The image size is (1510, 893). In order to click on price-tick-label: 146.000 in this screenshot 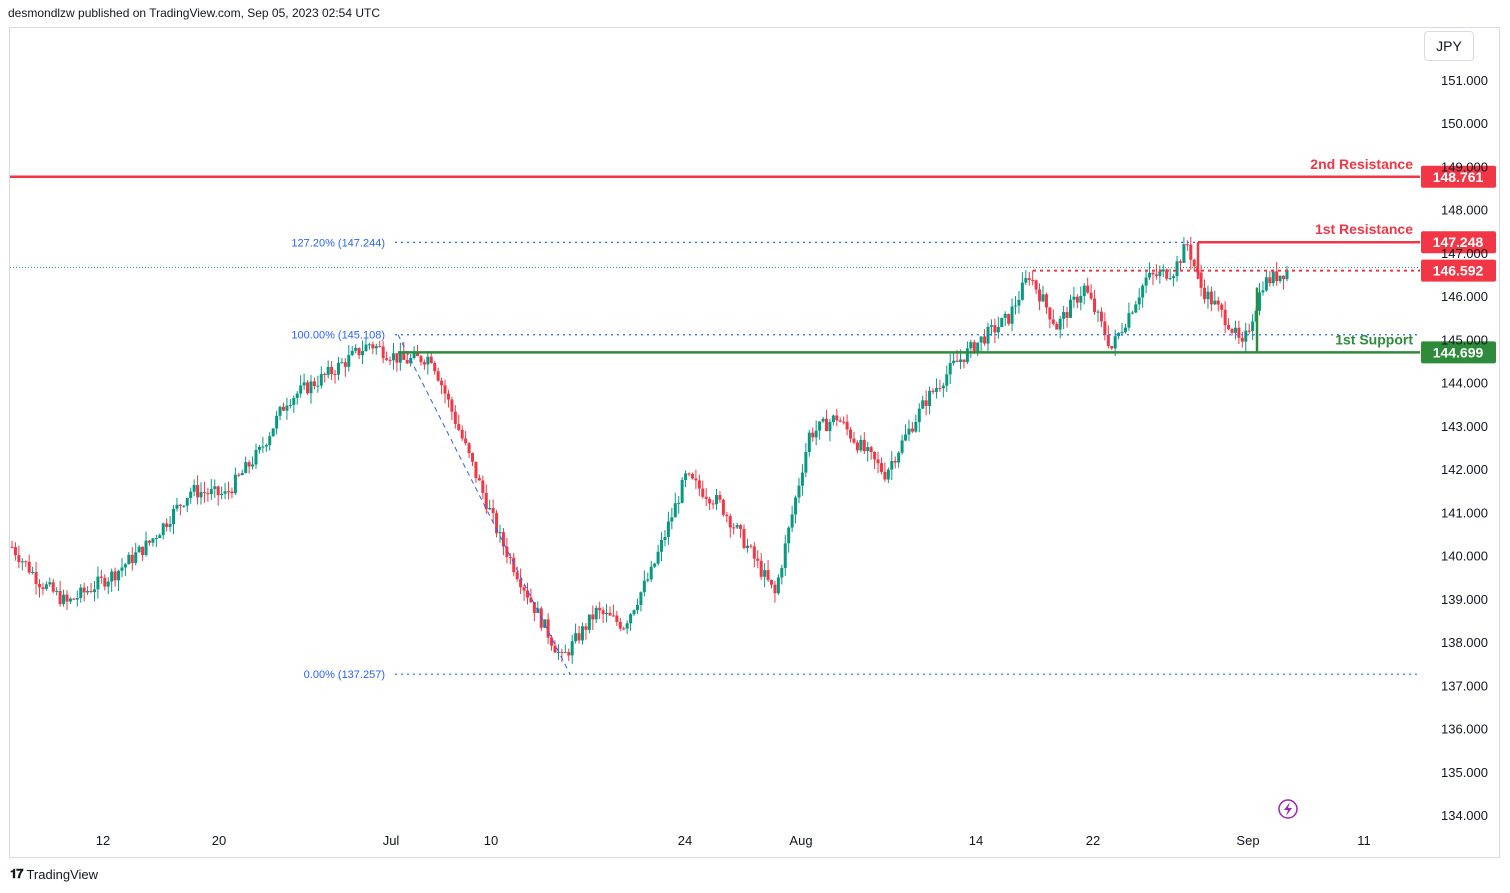, I will do `click(1464, 296)`.